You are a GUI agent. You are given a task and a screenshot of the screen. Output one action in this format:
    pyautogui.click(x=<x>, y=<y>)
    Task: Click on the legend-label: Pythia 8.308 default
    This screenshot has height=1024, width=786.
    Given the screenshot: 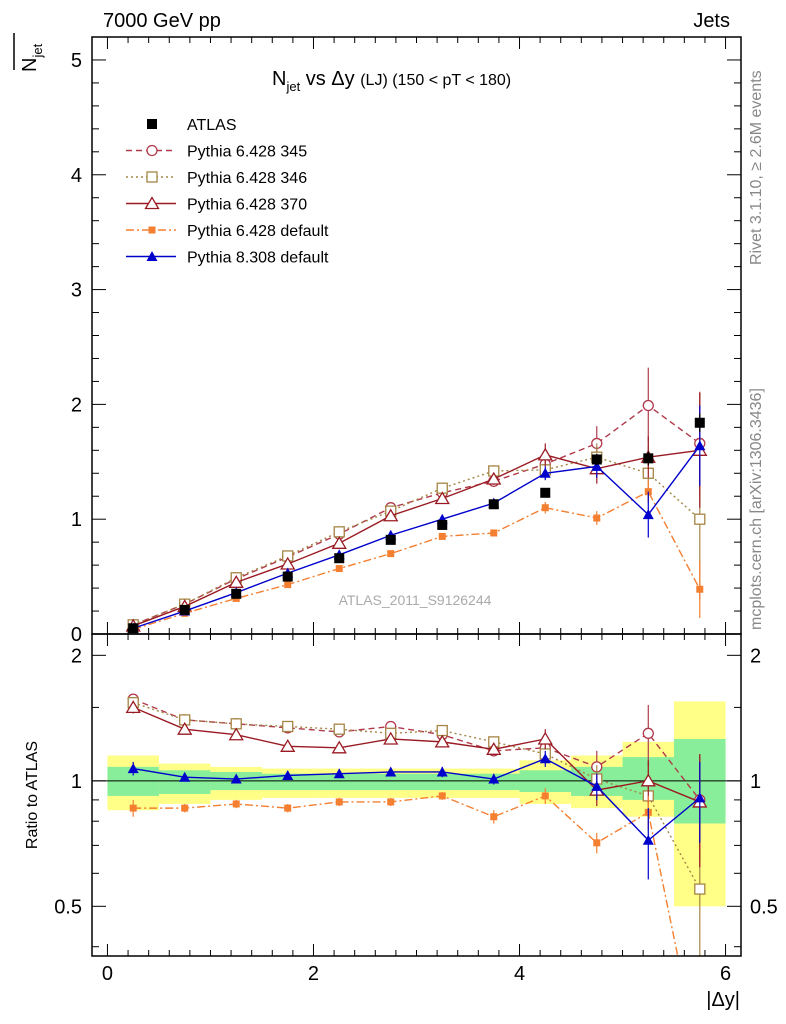 What is the action you would take?
    pyautogui.click(x=258, y=258)
    